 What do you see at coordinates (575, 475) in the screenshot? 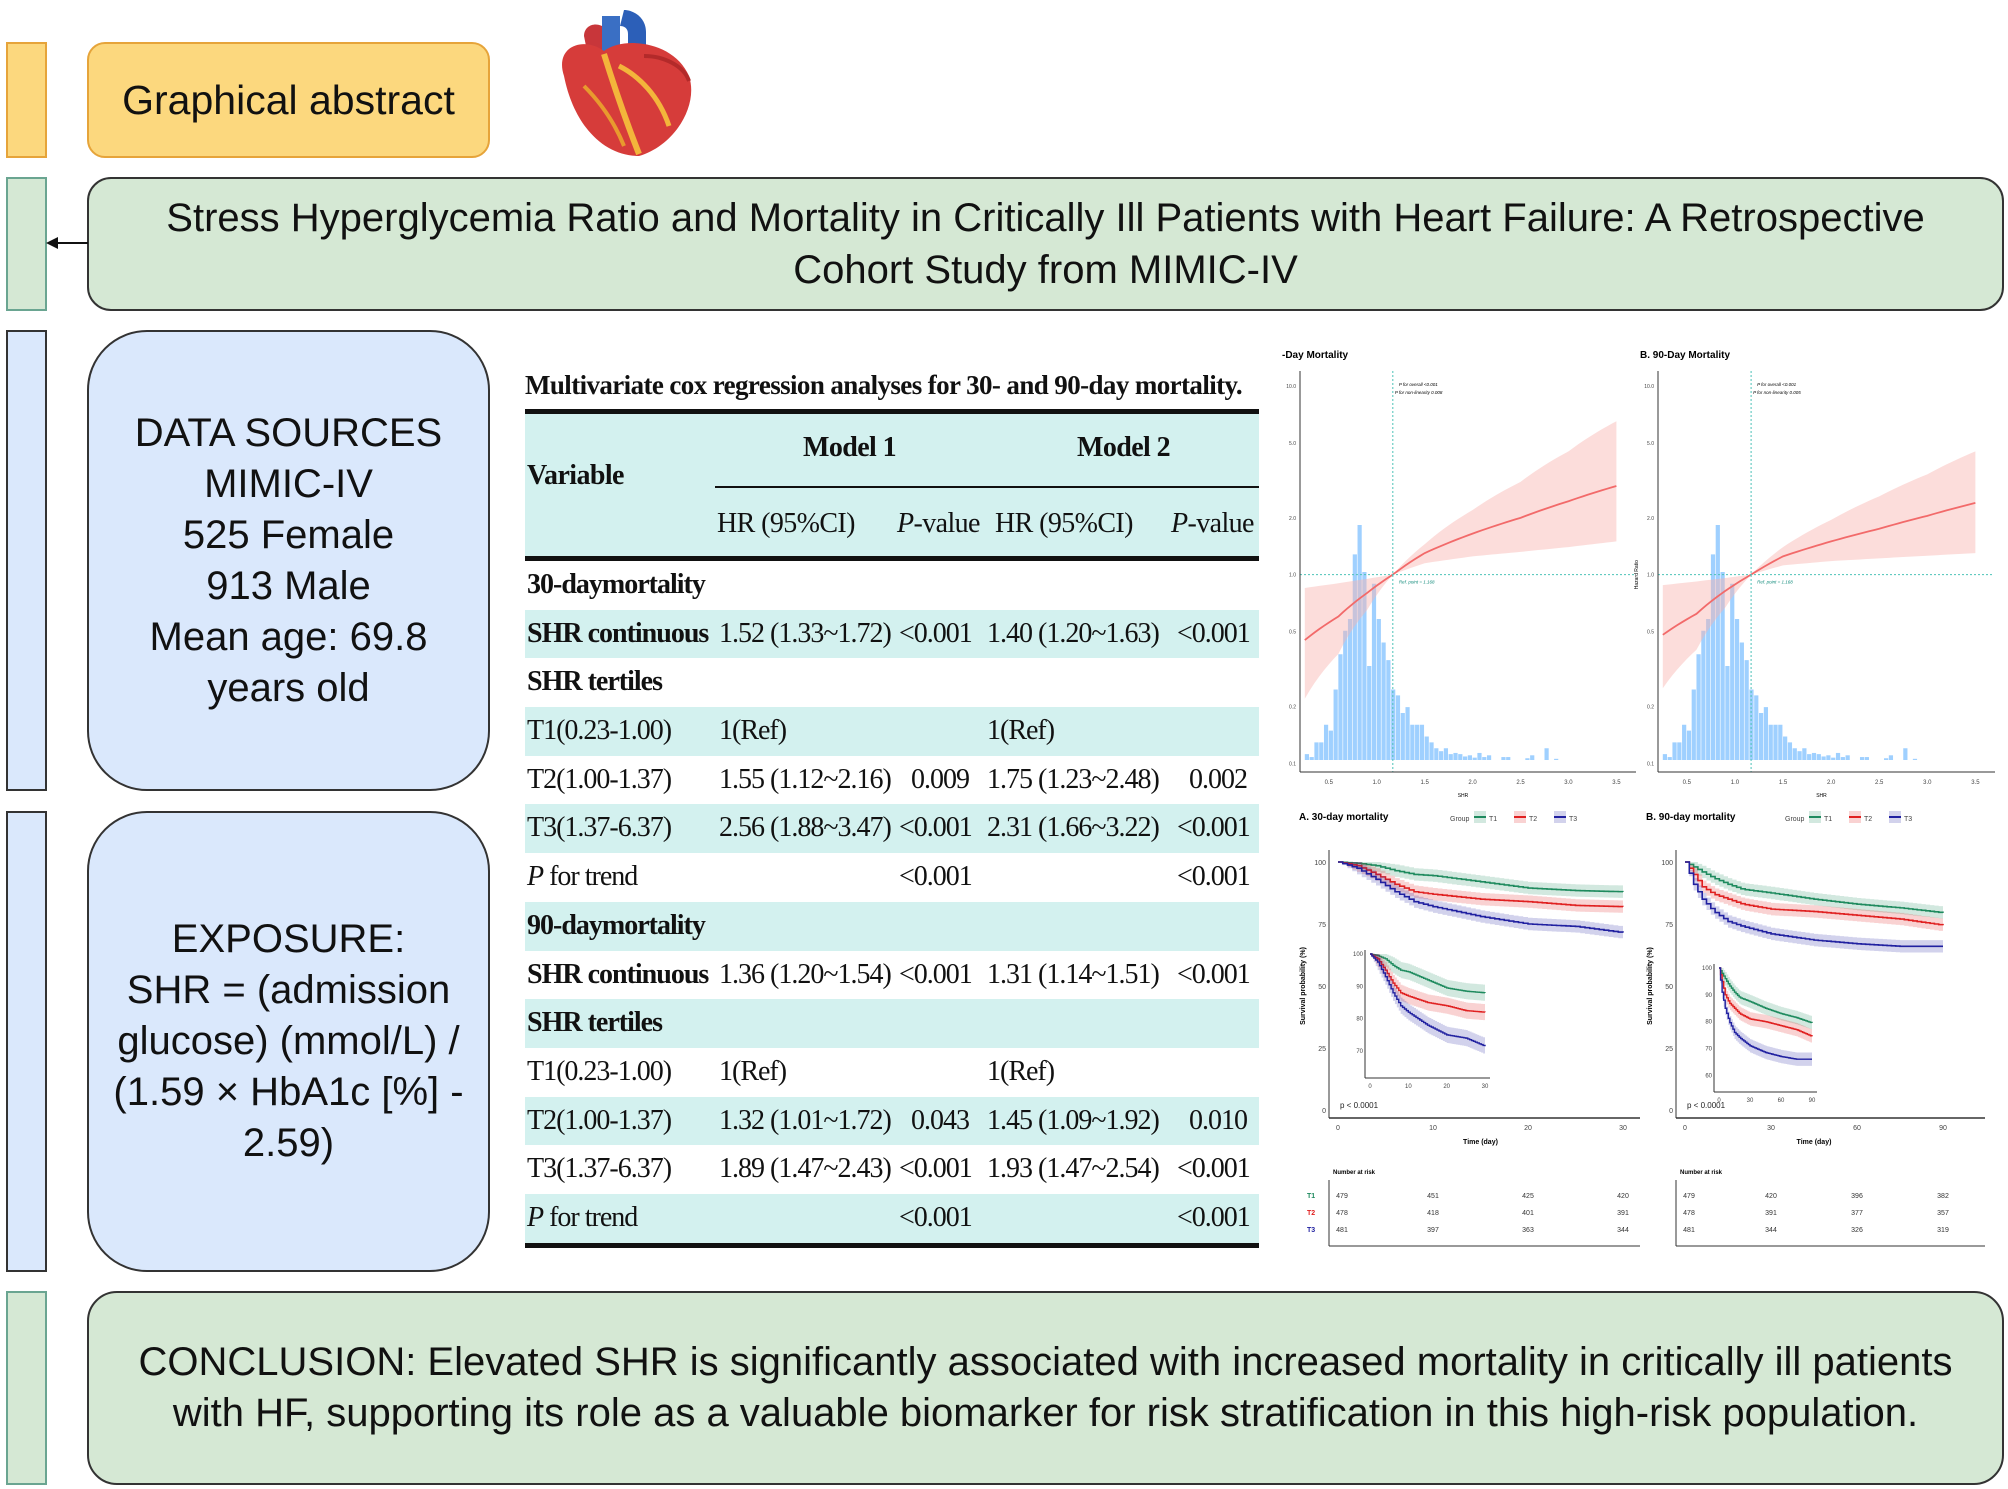
I see `header-variable: Variable` at bounding box center [575, 475].